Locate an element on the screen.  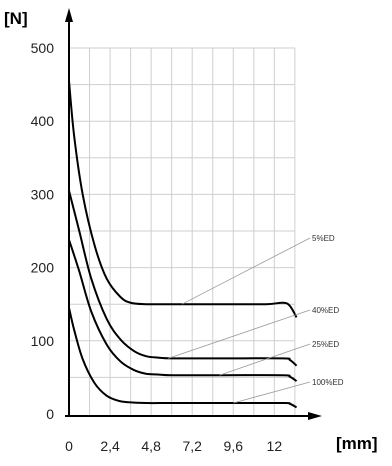
y-tick-label: 0 is located at coordinates (50, 414).